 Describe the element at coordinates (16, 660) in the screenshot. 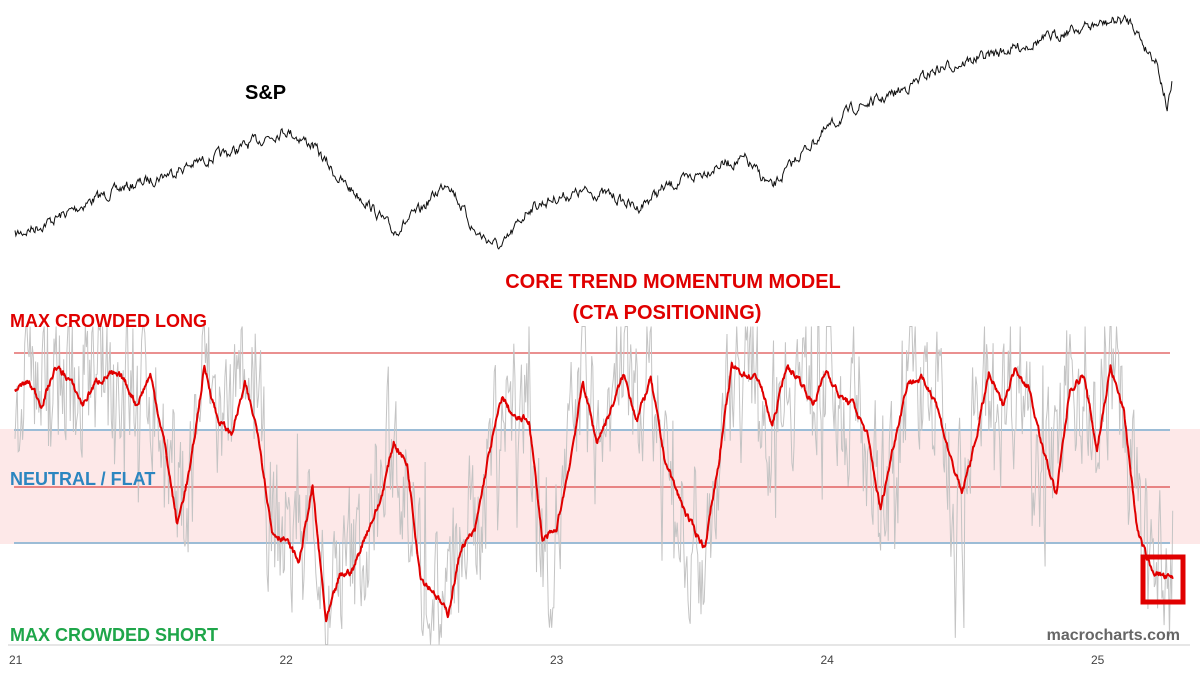

I see `x-tick-label-21: 21` at that location.